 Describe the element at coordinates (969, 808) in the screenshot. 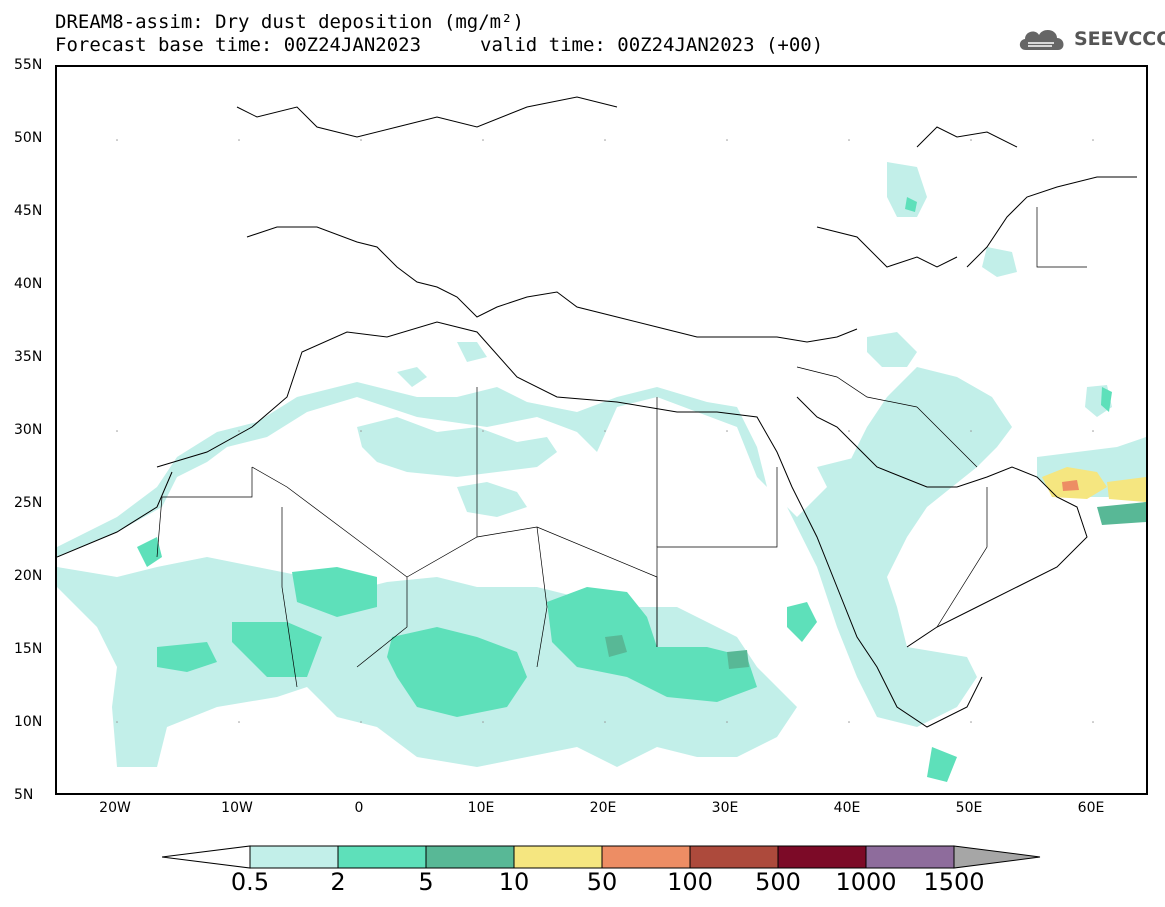

I see `lon-label-50e: 50E` at that location.